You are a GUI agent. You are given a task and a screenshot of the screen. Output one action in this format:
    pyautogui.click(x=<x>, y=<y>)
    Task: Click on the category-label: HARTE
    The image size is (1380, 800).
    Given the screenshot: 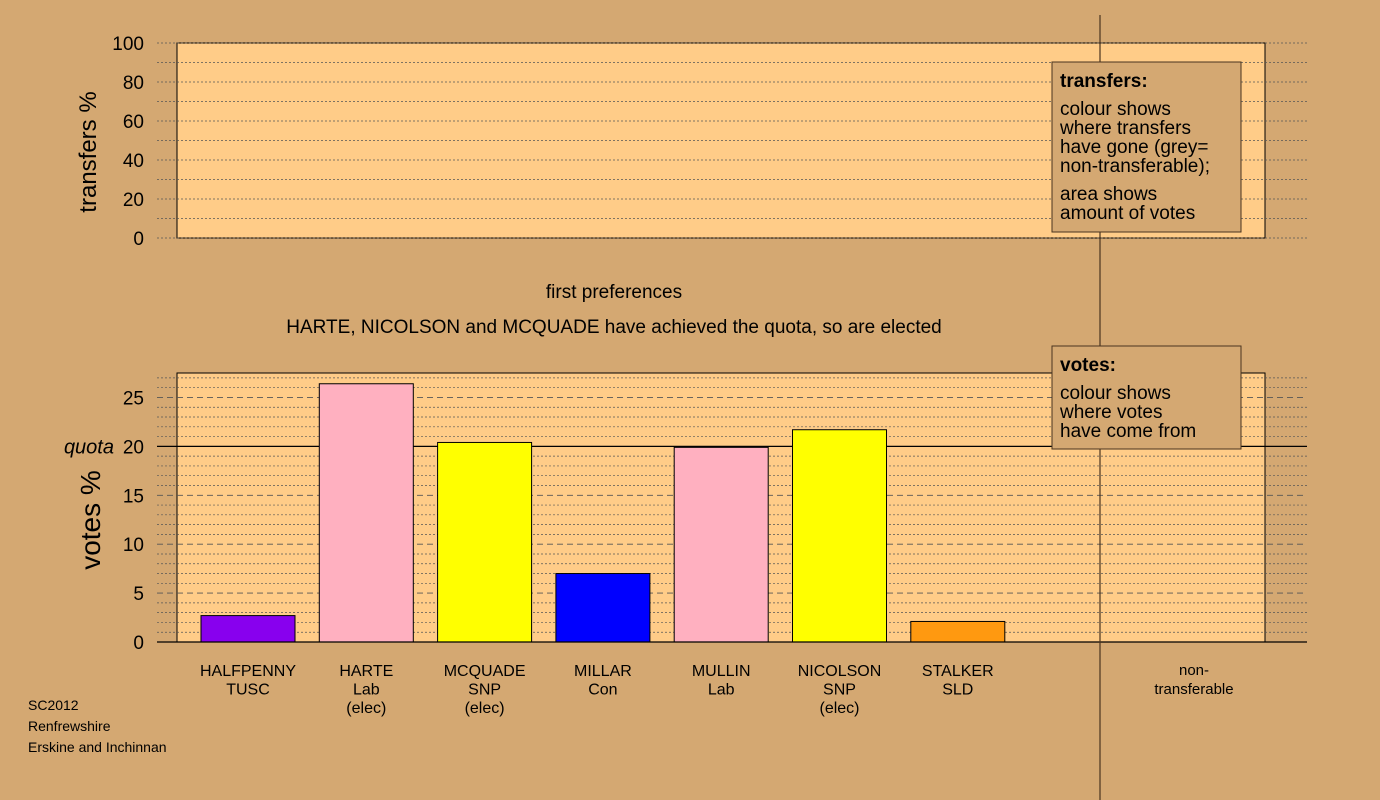 What is the action you would take?
    pyautogui.click(x=366, y=671)
    